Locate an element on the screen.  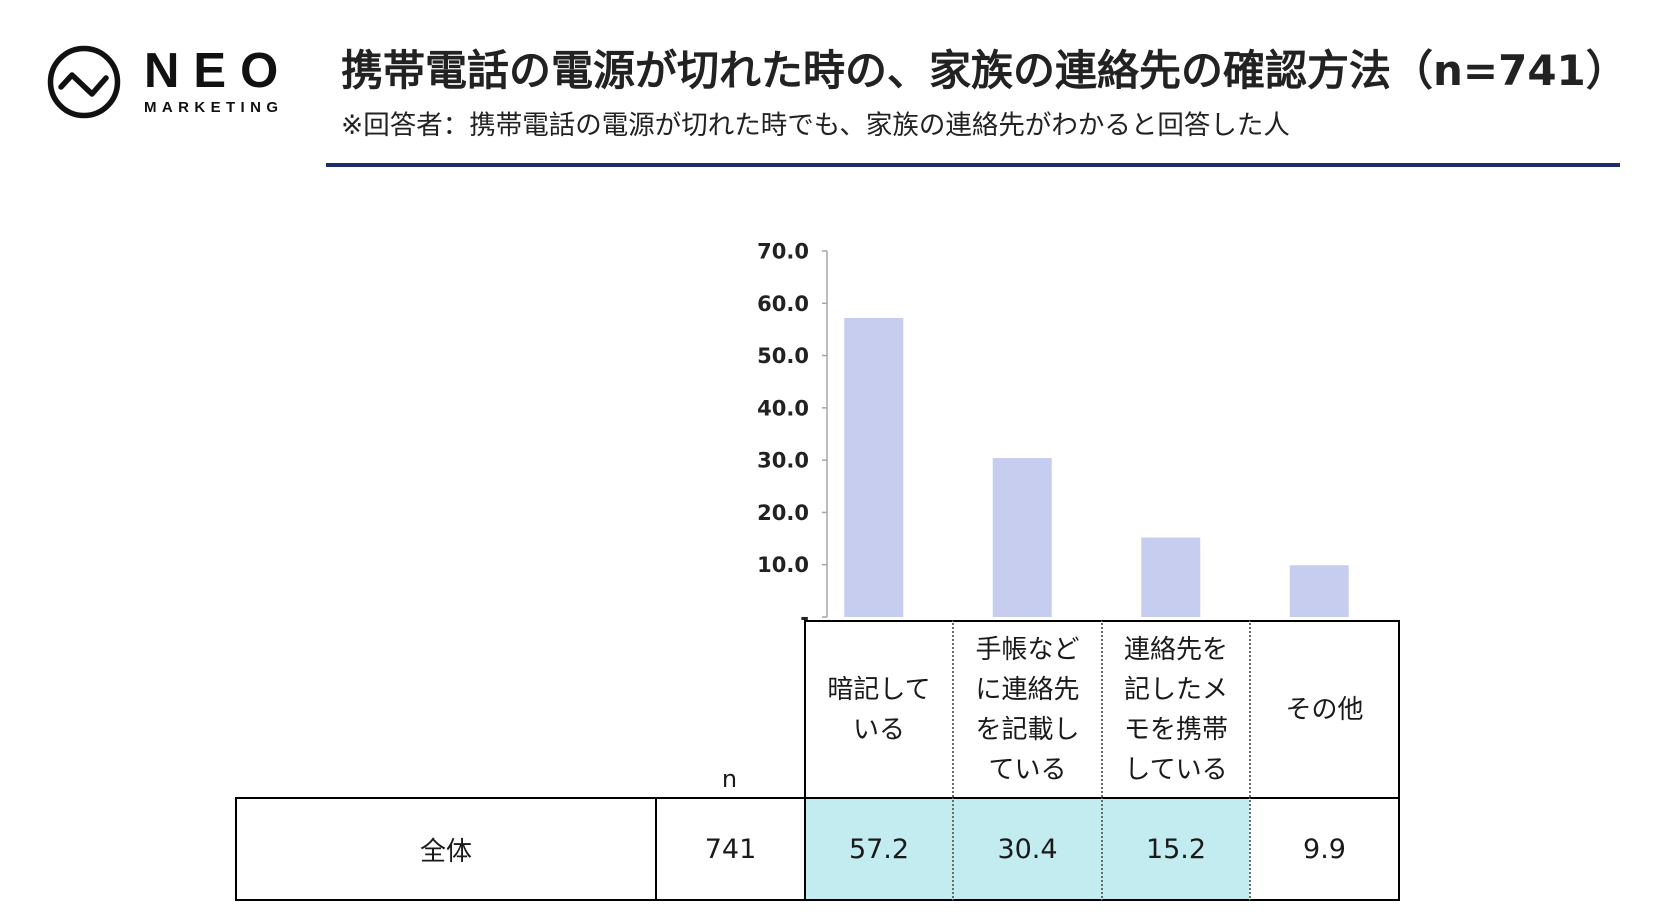
row-label-total: 全体 is located at coordinates (445, 849).